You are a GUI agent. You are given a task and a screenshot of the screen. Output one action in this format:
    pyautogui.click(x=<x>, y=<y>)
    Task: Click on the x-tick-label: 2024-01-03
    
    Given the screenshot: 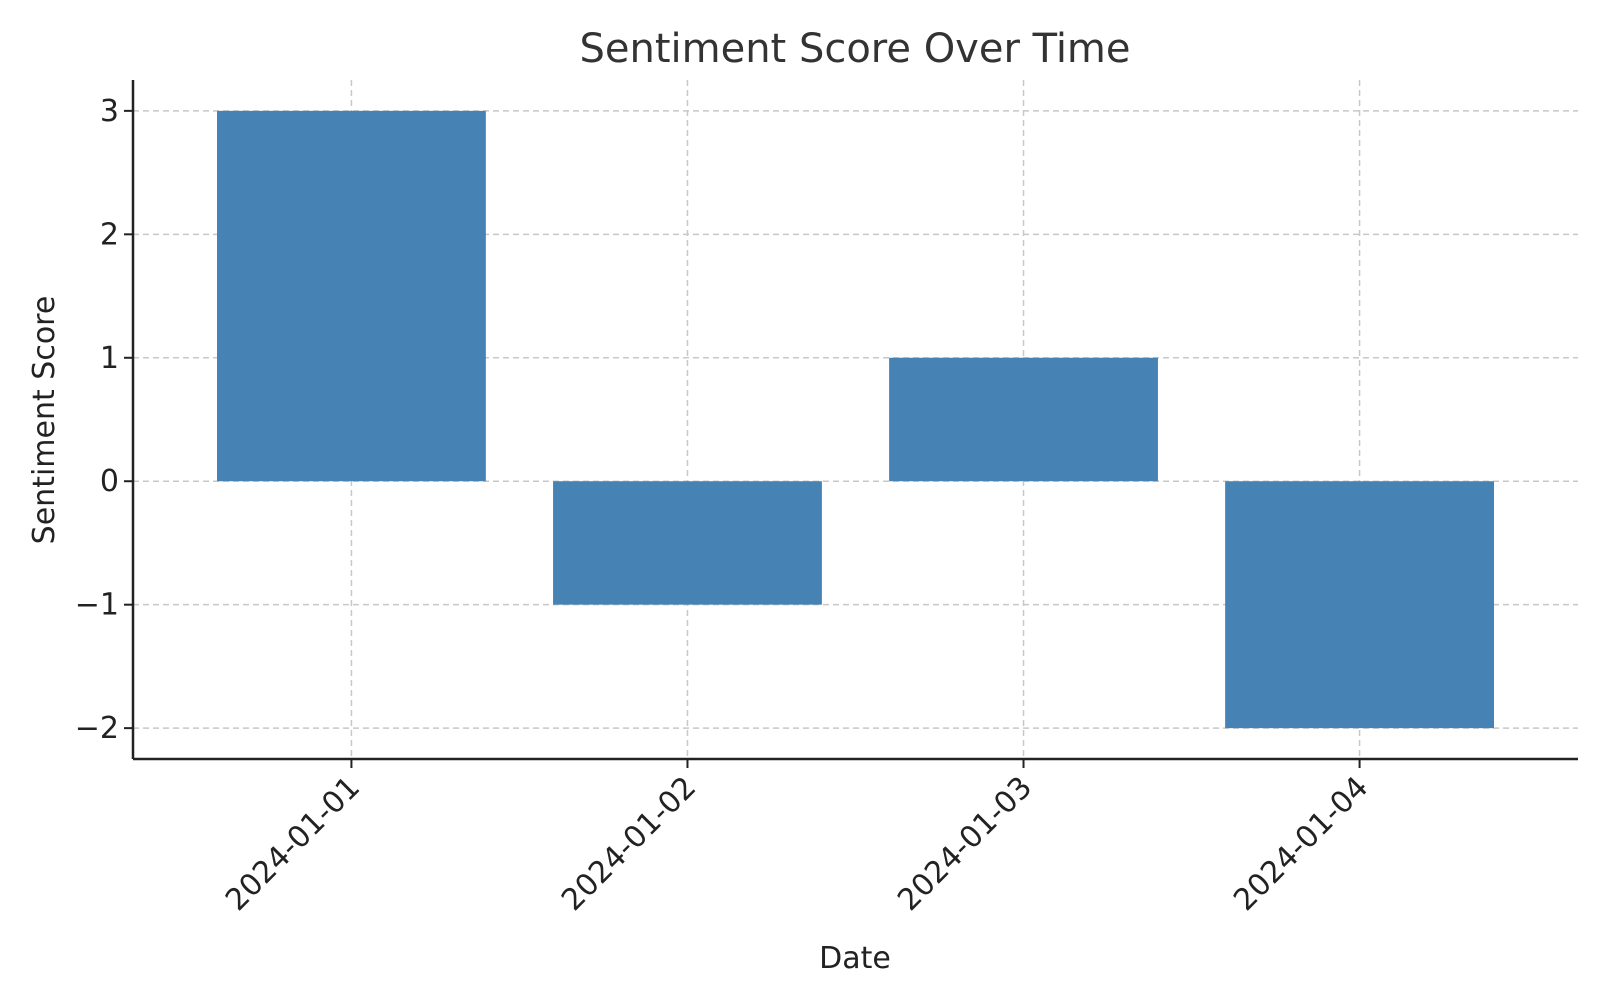 What is the action you would take?
    pyautogui.click(x=965, y=844)
    